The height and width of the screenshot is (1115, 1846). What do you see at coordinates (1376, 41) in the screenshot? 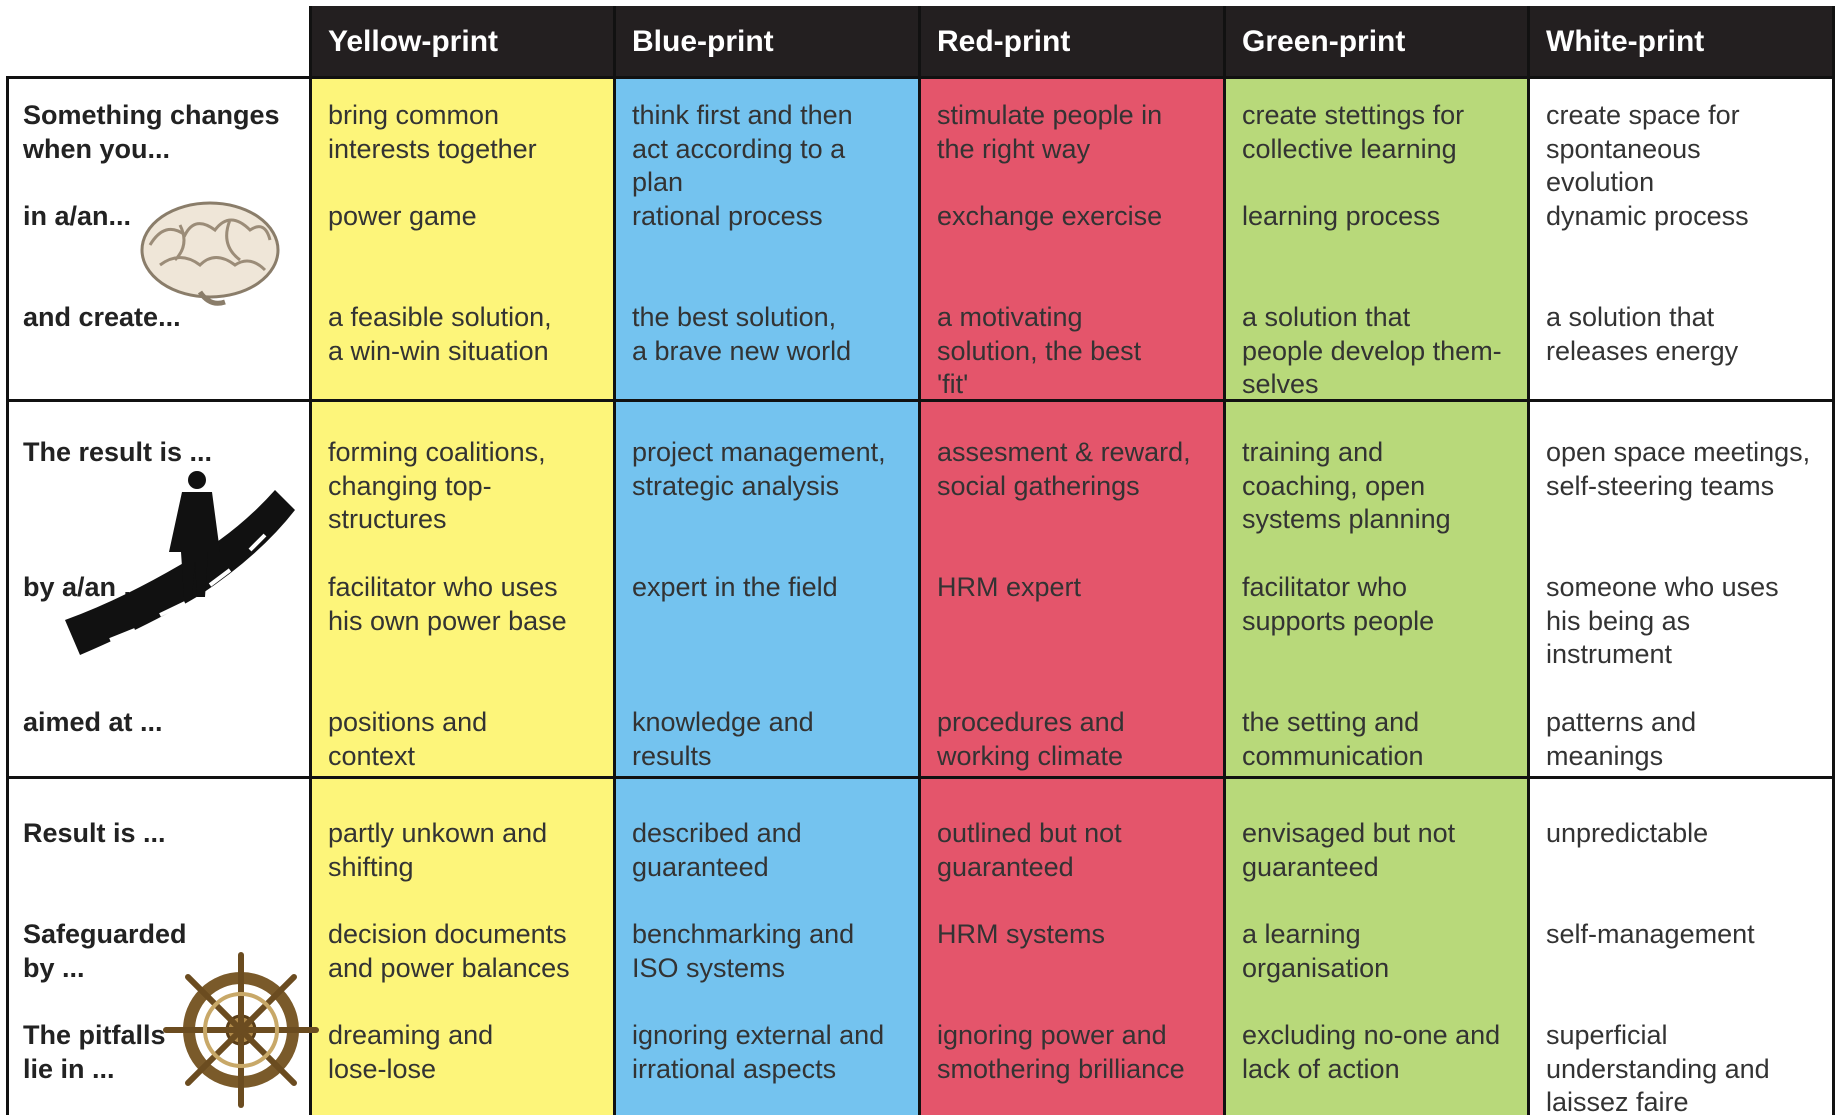
I see `column-header: Green-print` at bounding box center [1376, 41].